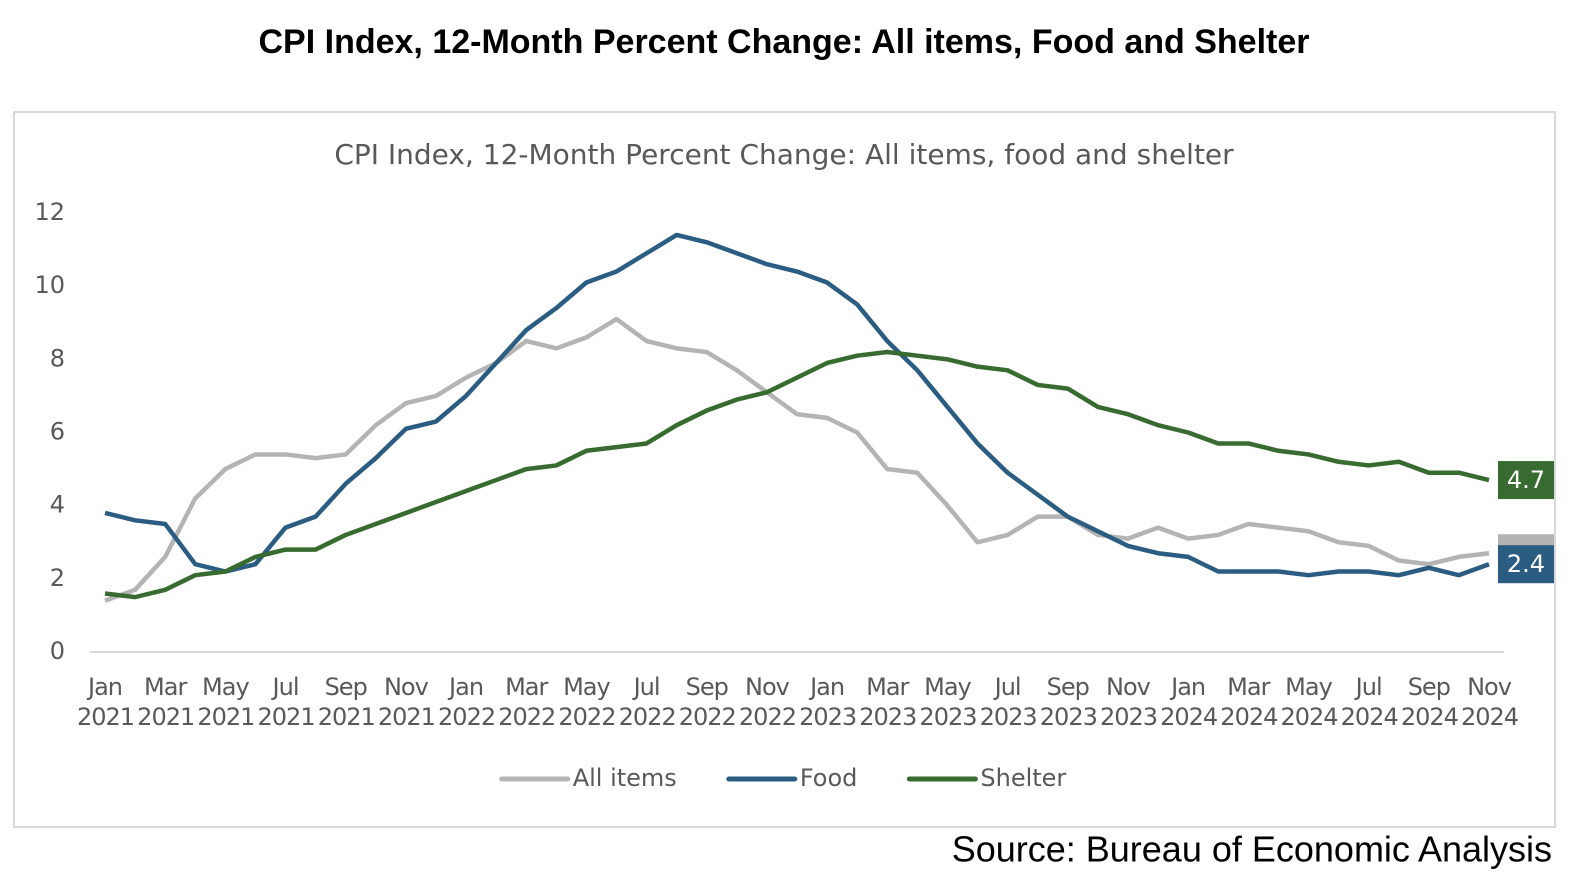 This screenshot has width=1588, height=892. What do you see at coordinates (888, 702) in the screenshot?
I see `x-tick-label: Mar 2023` at bounding box center [888, 702].